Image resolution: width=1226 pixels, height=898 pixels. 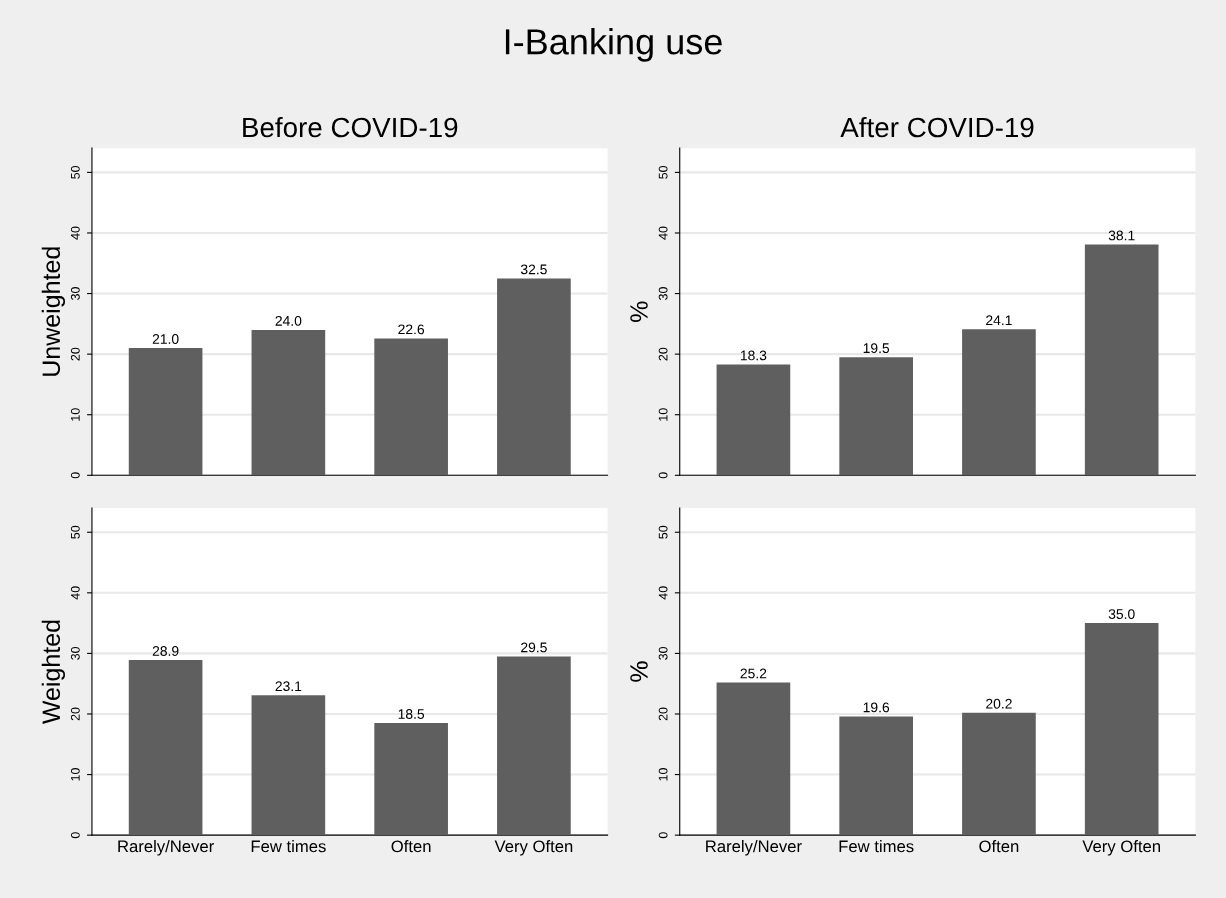 I want to click on chart-title: After COVID-19, so click(x=937, y=127).